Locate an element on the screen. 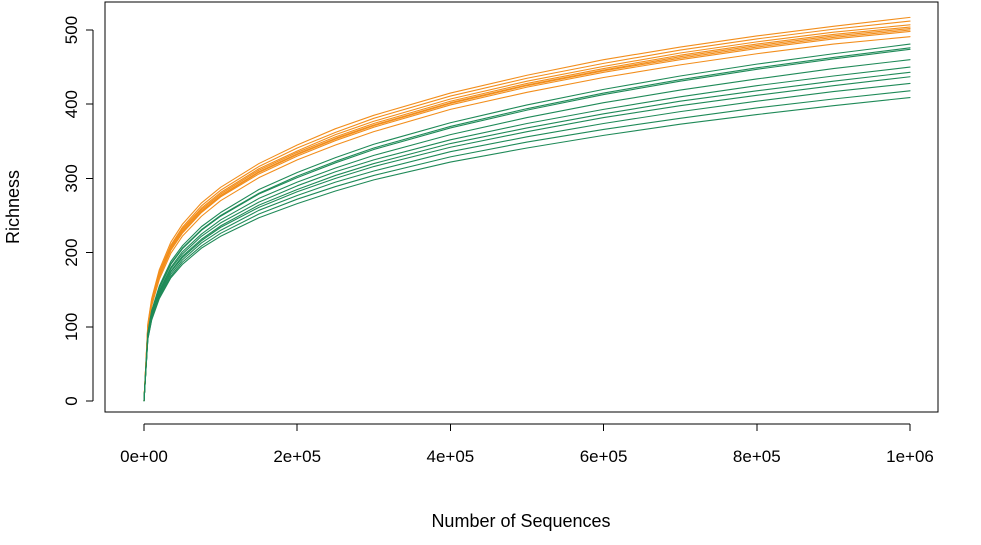 Image resolution: width=981 pixels, height=545 pixels. y-tick-label: 400 is located at coordinates (71, 104).